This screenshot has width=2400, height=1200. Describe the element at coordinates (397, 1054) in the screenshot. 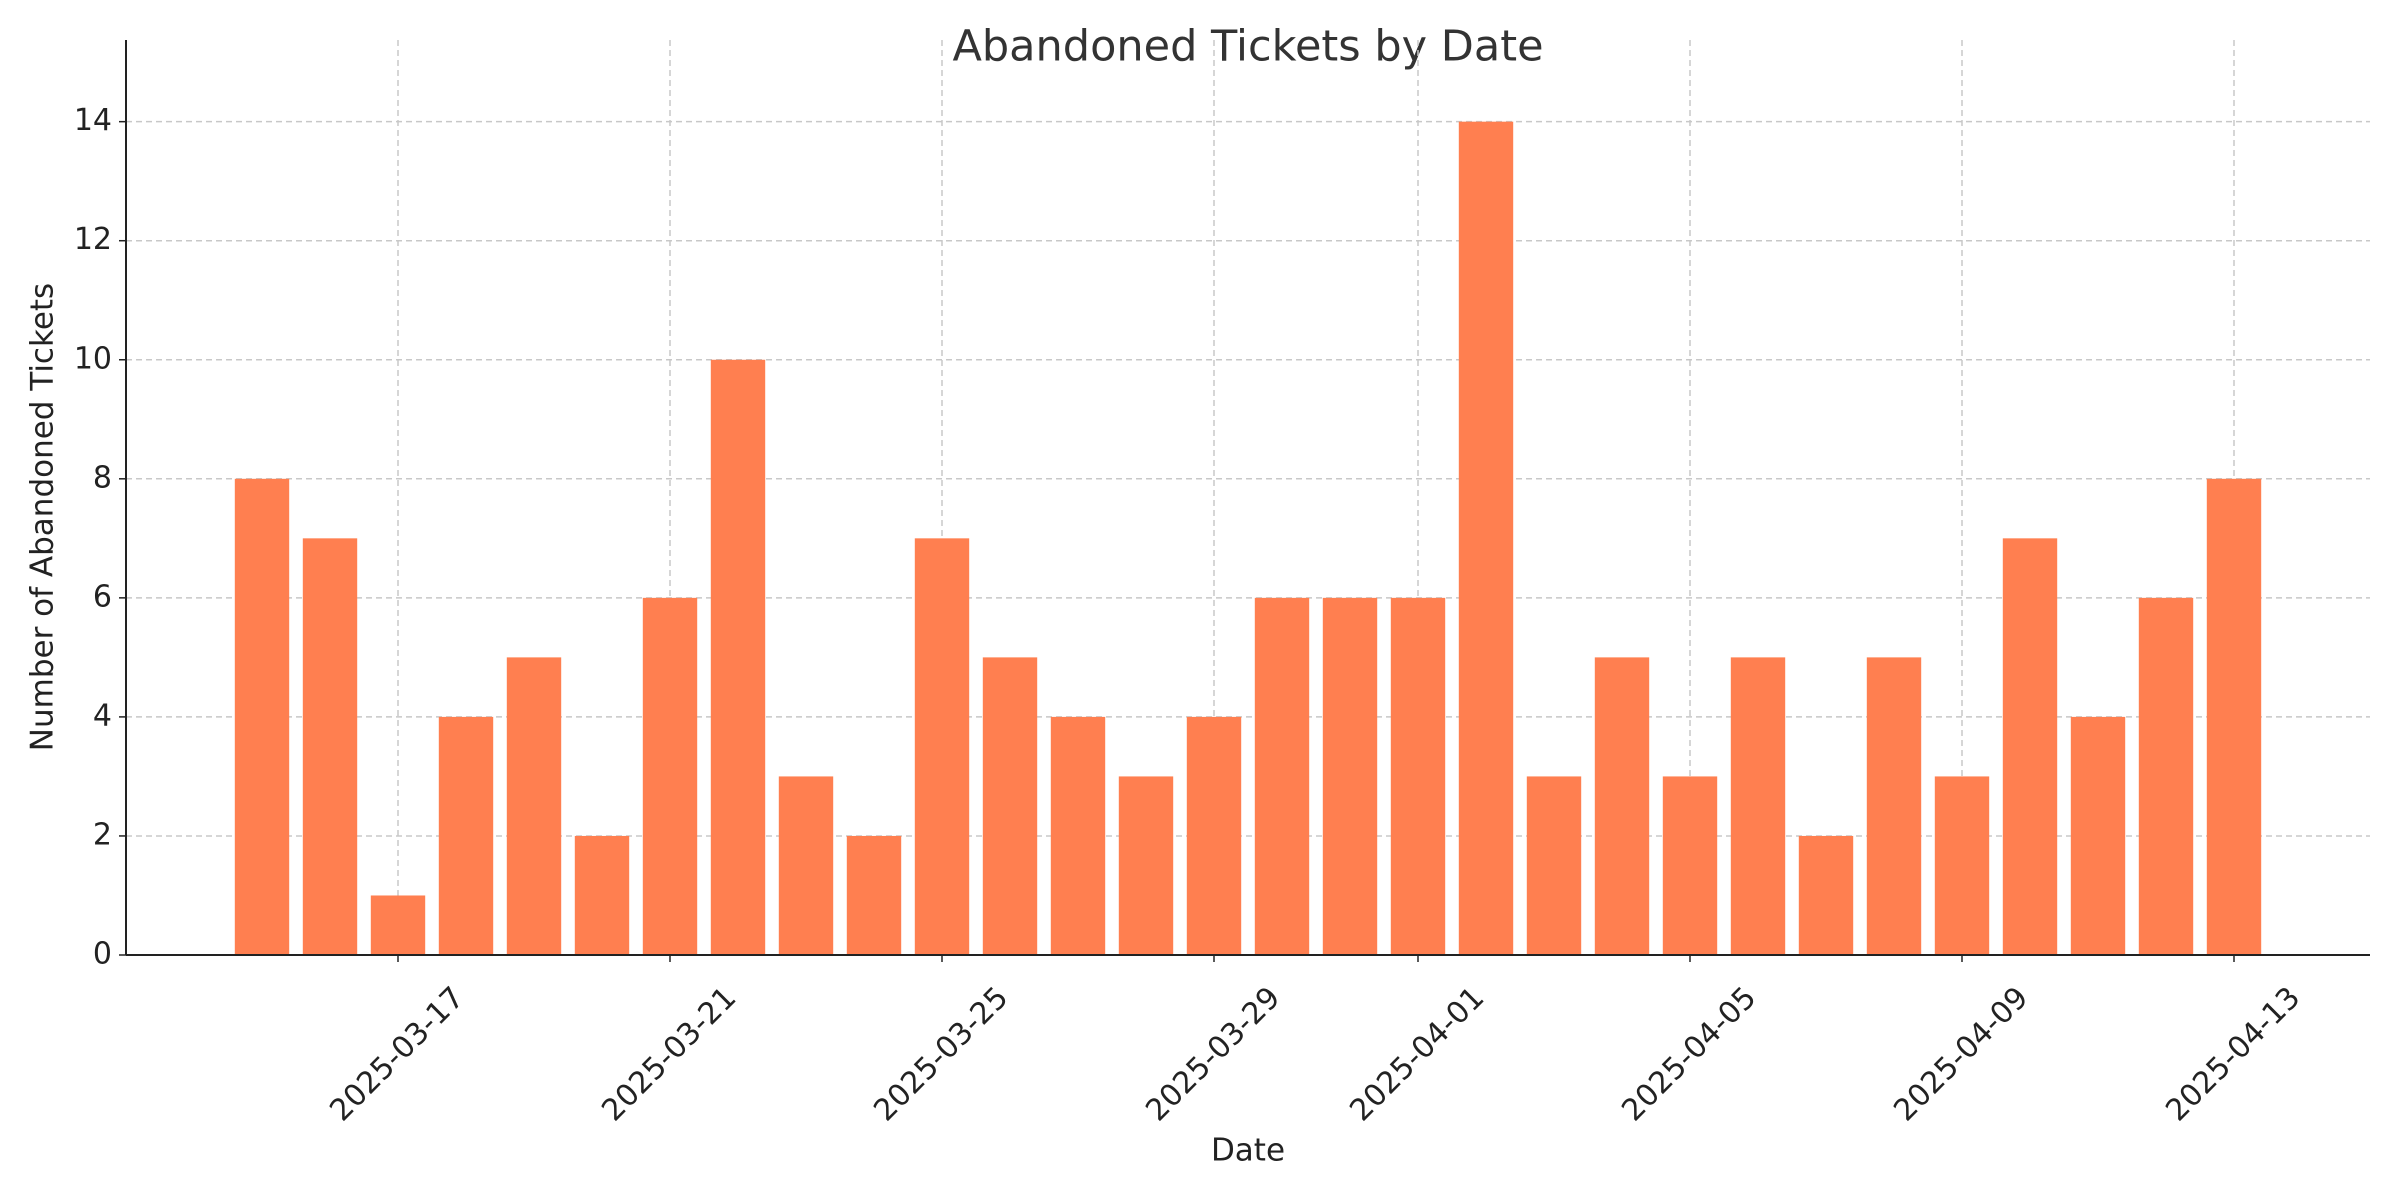

I see `x-tick-label: 2025-03-17` at that location.